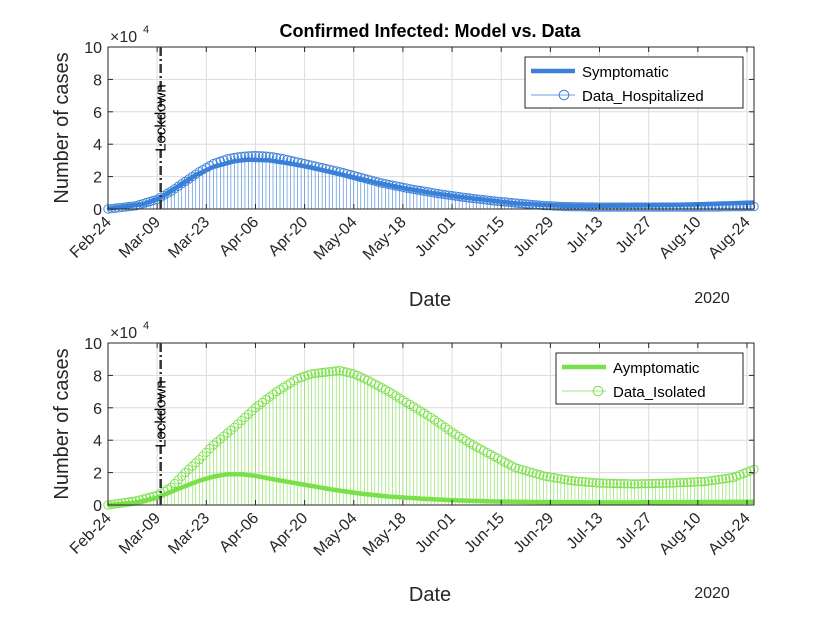 The image size is (830, 623). Describe the element at coordinates (97, 178) in the screenshot. I see `y-tick-label: 2` at that location.